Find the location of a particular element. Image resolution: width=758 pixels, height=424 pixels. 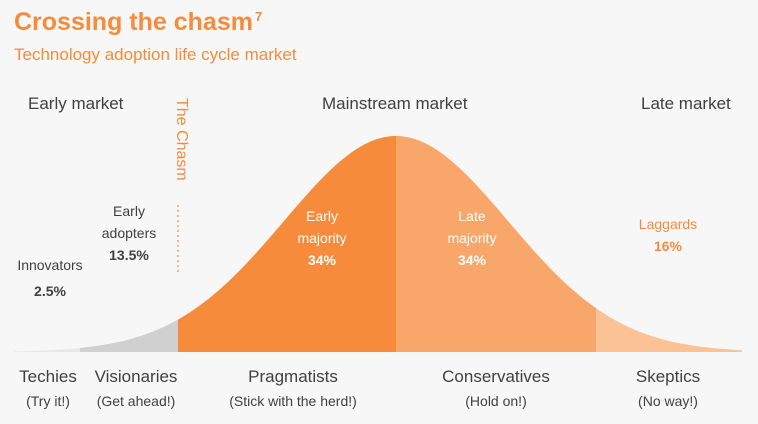

group-conservatives-motto: (Hold on!) is located at coordinates (496, 401).